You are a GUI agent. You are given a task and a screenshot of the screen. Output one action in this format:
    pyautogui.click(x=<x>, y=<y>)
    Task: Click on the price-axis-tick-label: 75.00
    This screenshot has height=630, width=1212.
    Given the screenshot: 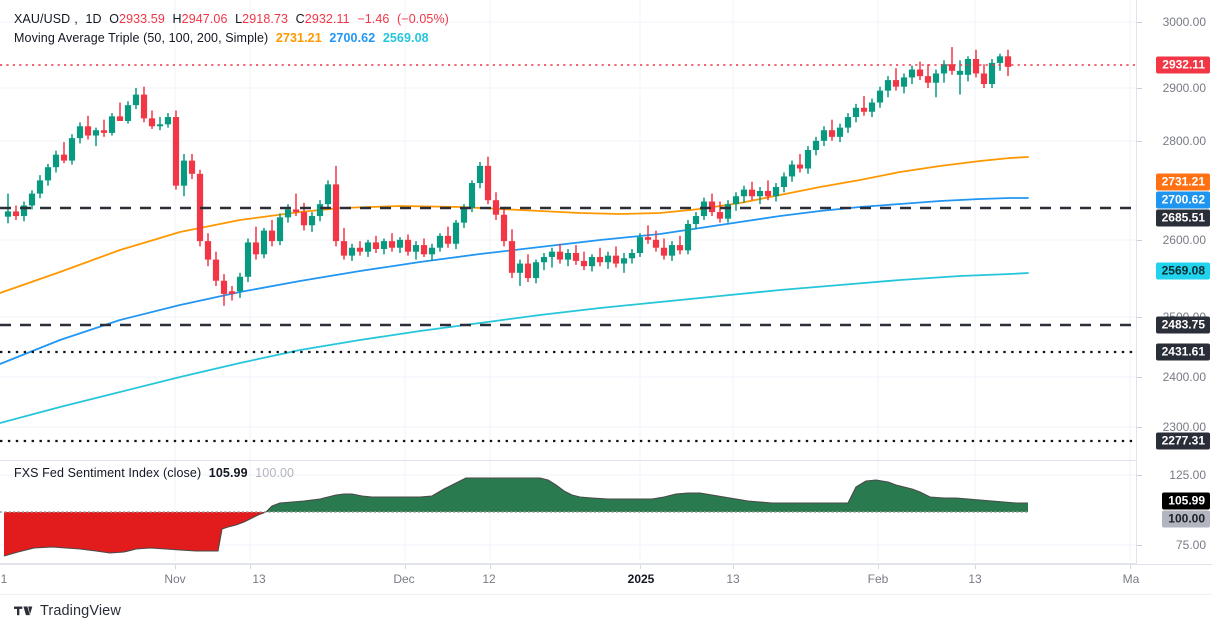 What is the action you would take?
    pyautogui.click(x=1190, y=545)
    